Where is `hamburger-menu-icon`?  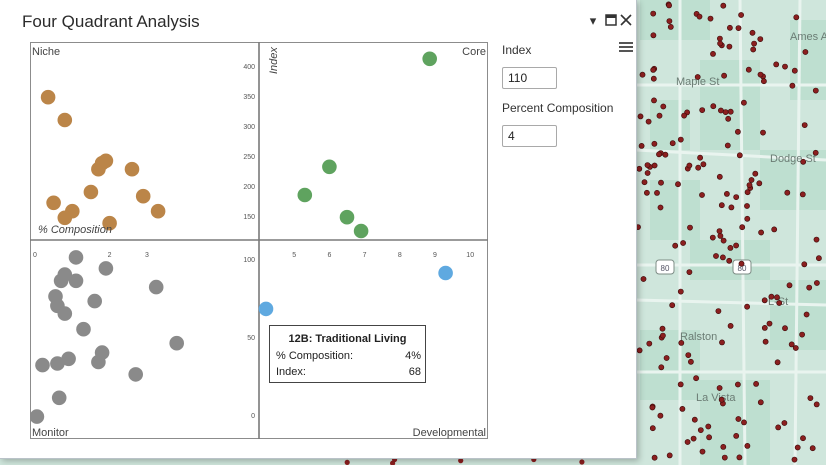
hamburger-menu-icon is located at coordinates (626, 47).